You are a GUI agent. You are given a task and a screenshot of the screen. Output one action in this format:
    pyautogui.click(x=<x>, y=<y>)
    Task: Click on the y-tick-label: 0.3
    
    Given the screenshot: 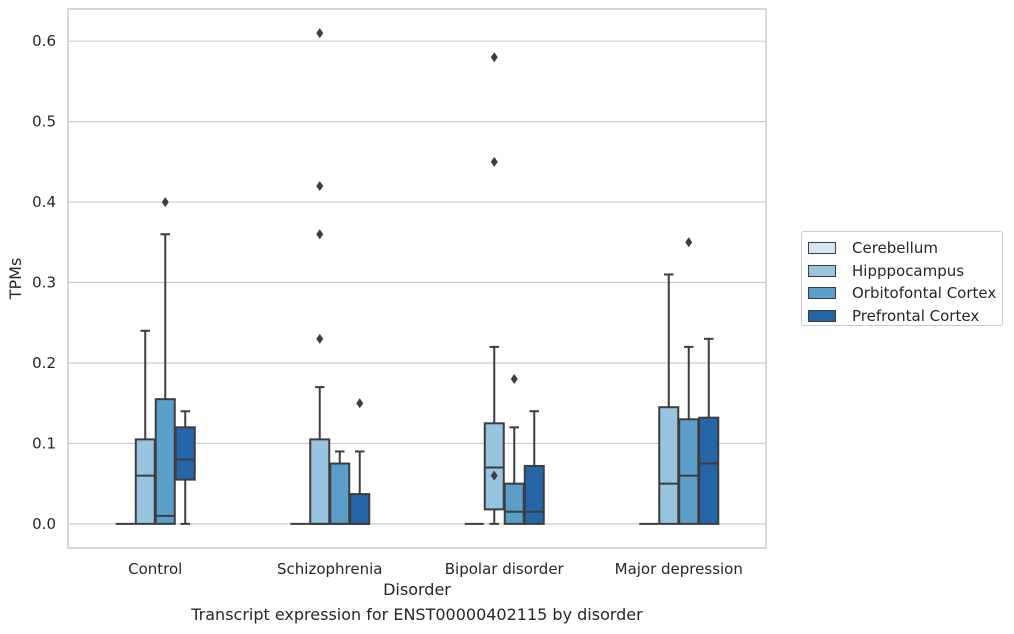 What is the action you would take?
    pyautogui.click(x=44, y=283)
    